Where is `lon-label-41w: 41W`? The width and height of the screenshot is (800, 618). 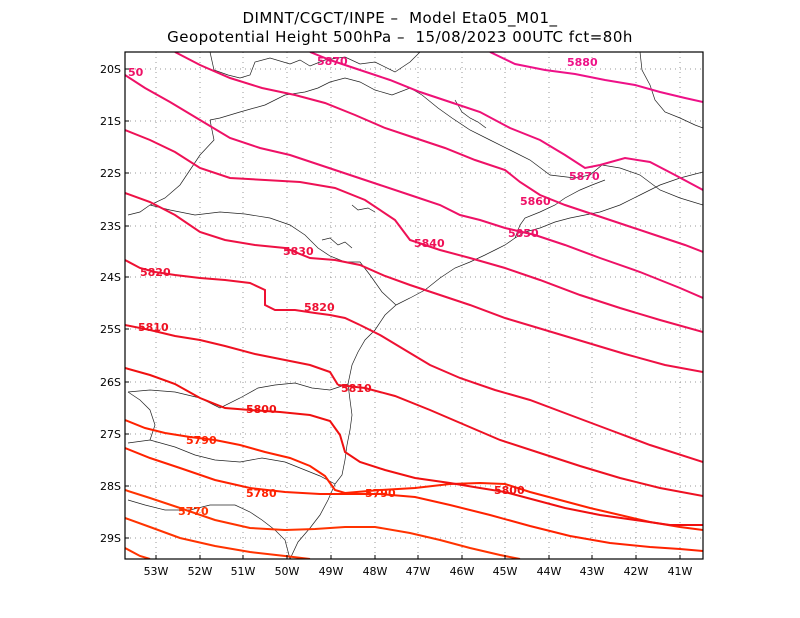 lon-label-41w: 41W is located at coordinates (680, 571).